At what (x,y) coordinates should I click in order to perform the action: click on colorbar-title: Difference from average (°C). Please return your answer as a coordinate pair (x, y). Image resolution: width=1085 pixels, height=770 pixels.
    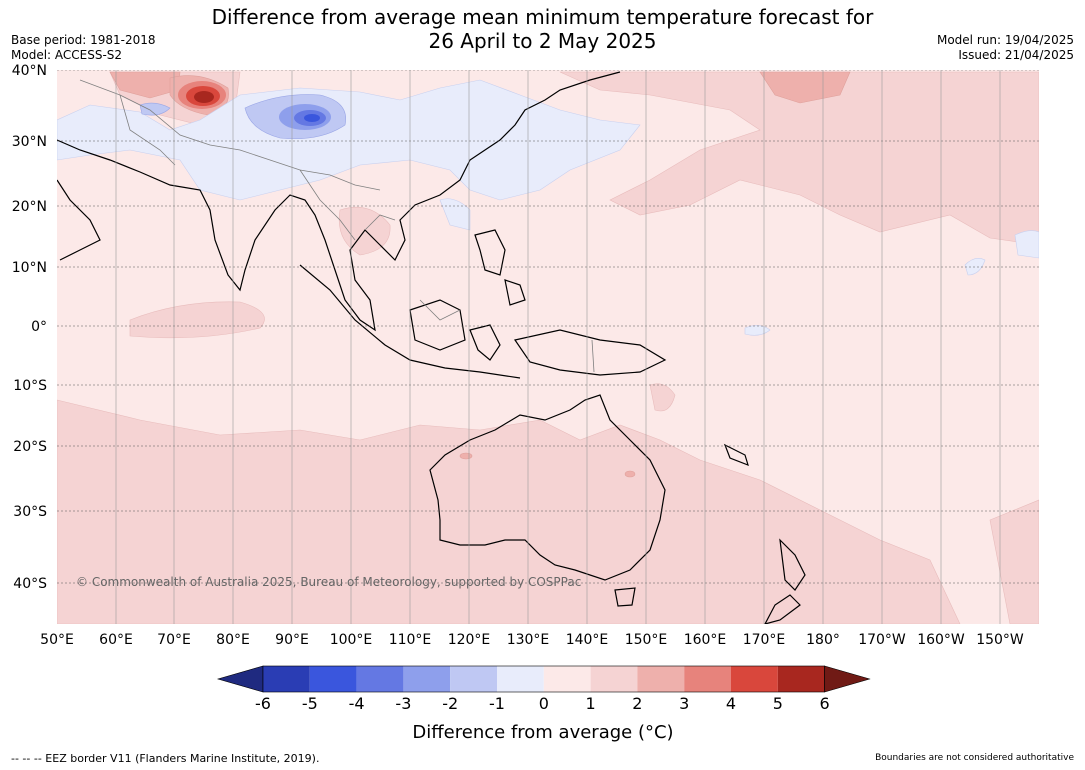
    Looking at the image, I should click on (542, 732).